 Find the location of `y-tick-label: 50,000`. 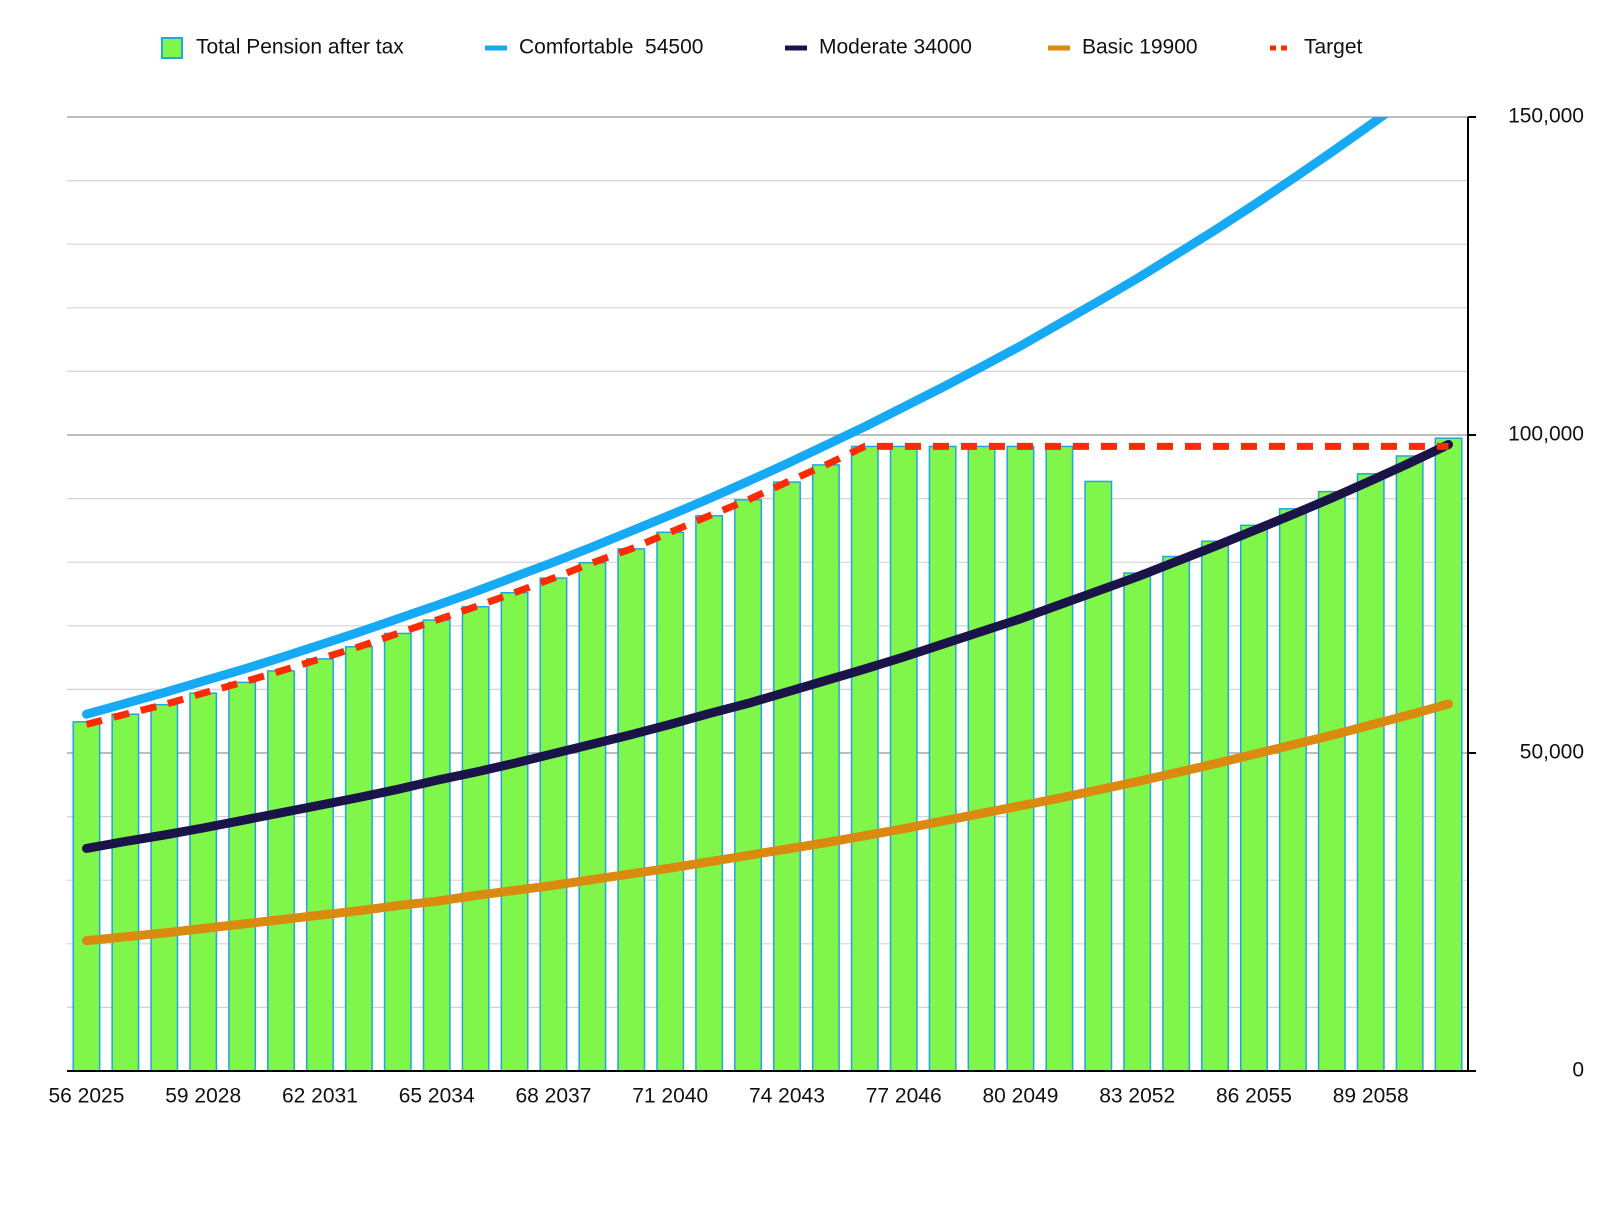

y-tick-label: 50,000 is located at coordinates (1552, 752).